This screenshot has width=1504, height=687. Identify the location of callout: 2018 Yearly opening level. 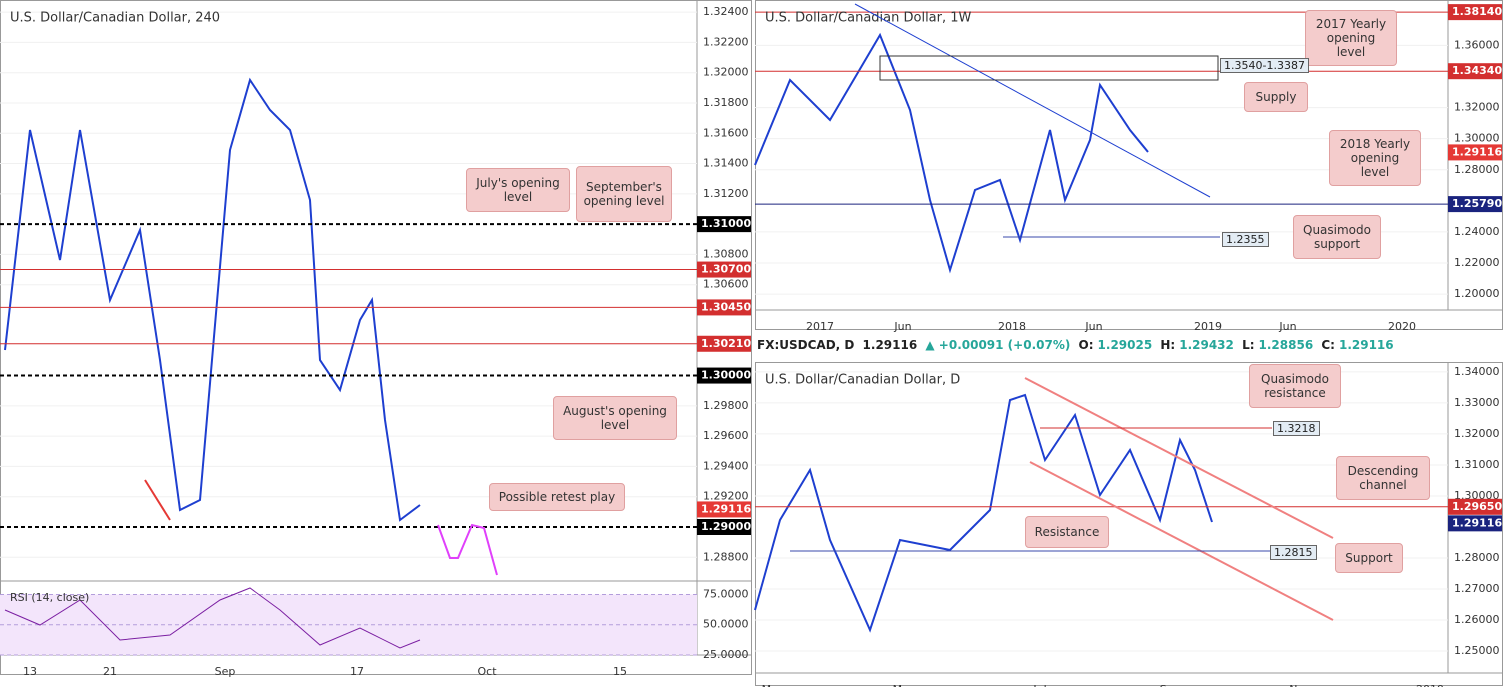
(1375, 158).